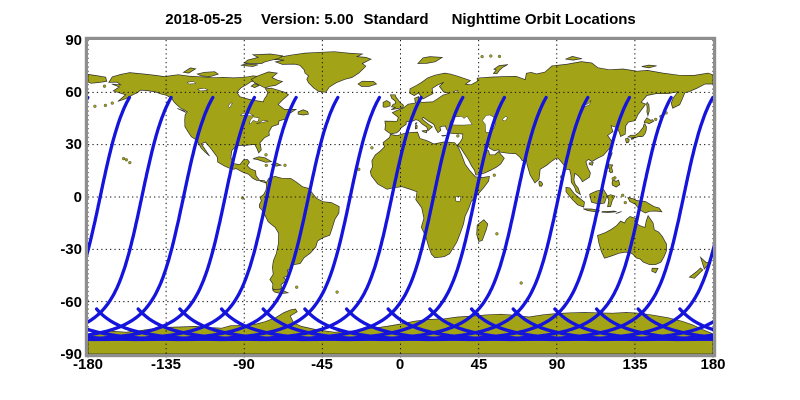  I want to click on x-axis-tick-label: 180, so click(713, 364).